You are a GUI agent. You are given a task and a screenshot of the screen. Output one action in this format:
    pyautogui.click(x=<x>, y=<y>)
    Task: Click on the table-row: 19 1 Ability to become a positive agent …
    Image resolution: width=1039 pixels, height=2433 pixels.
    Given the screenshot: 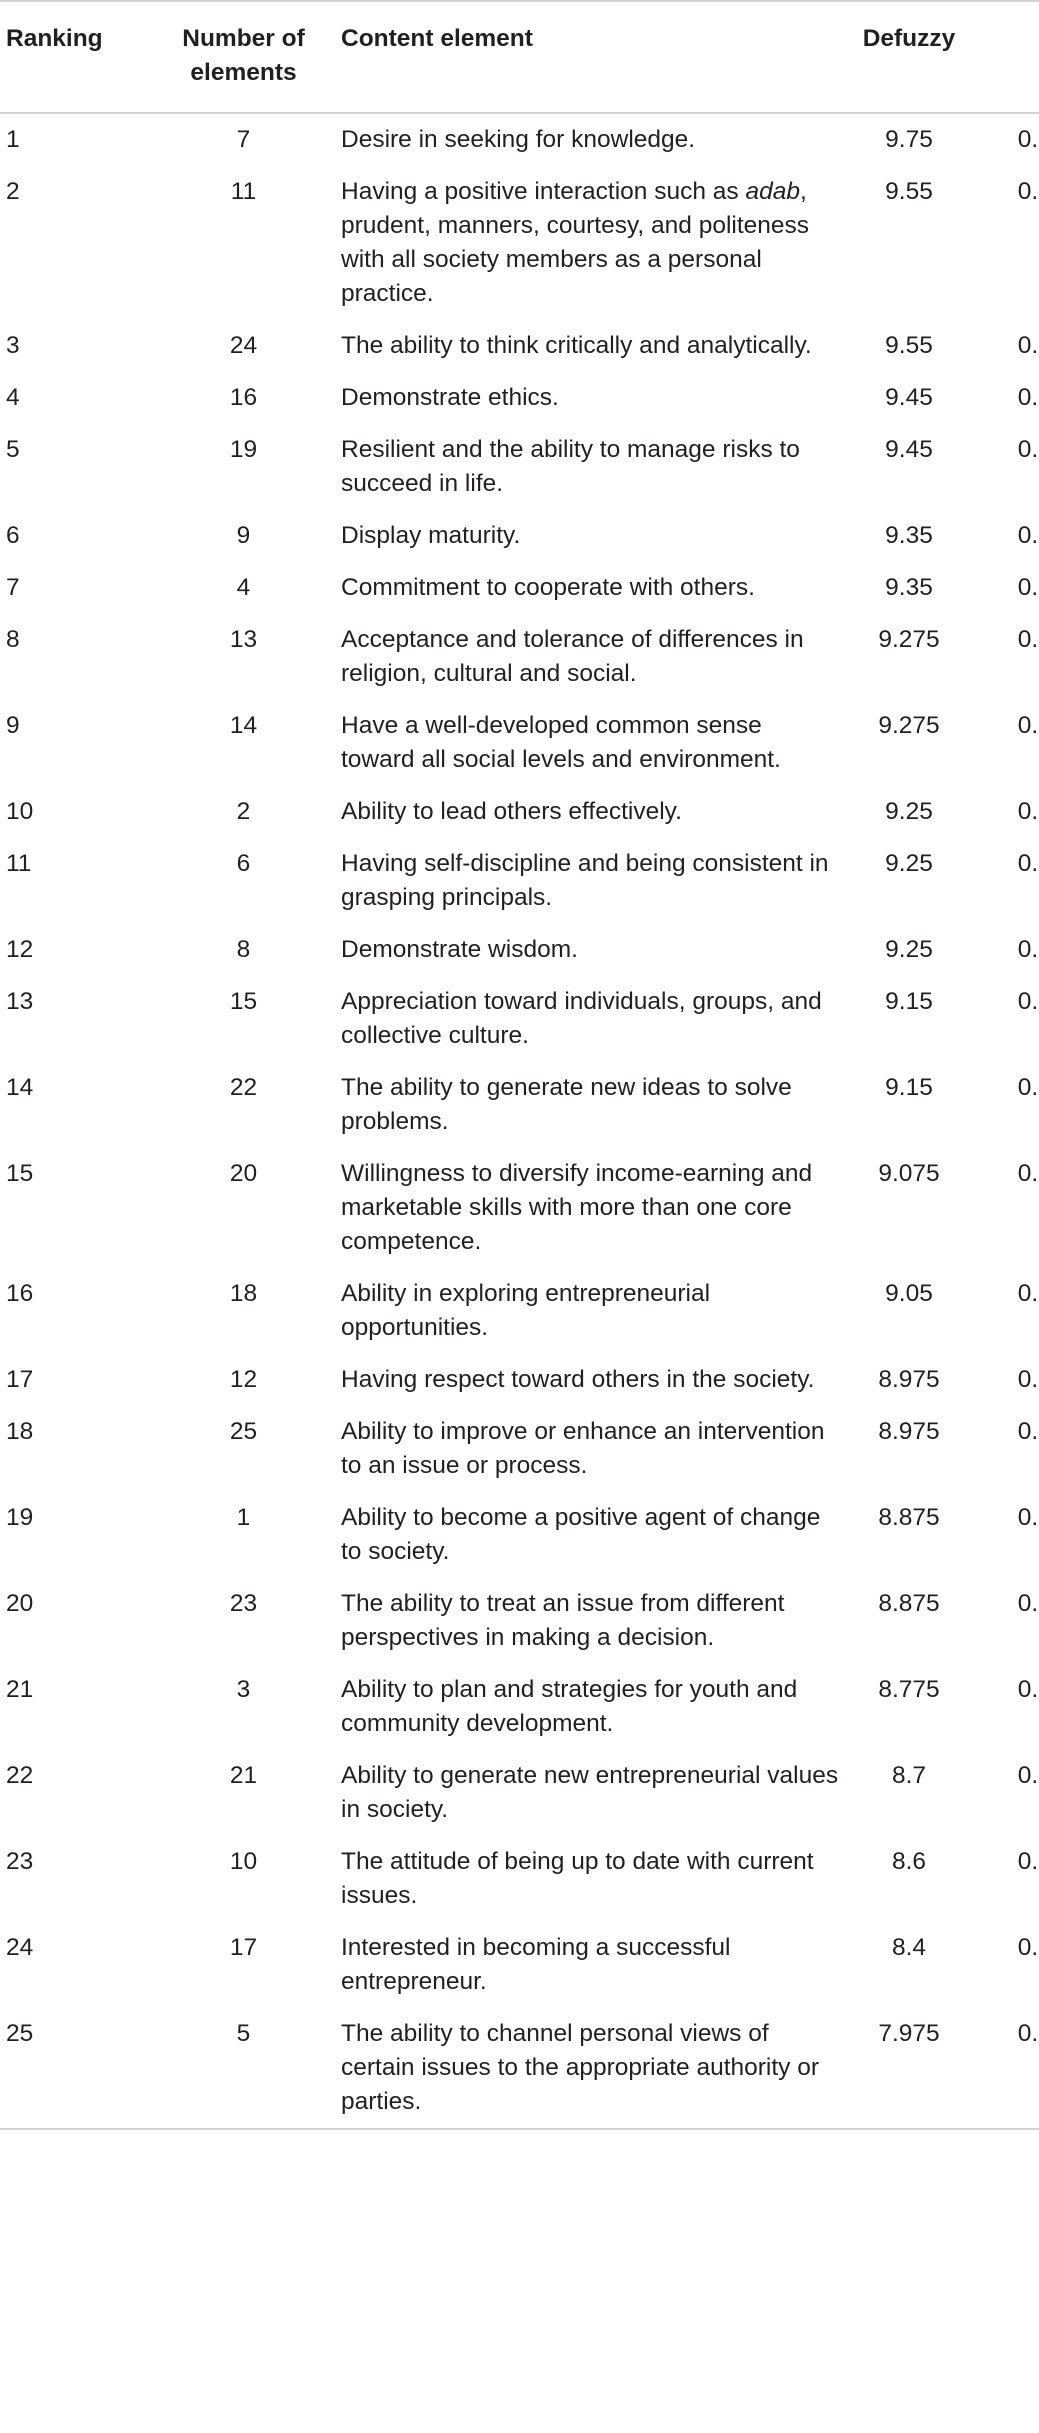 What is the action you would take?
    pyautogui.click(x=519, y=1535)
    